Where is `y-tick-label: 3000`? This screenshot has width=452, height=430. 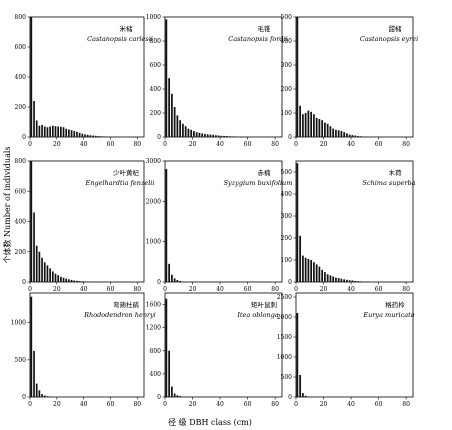
y-tick-label: 3000 is located at coordinates (153, 161).